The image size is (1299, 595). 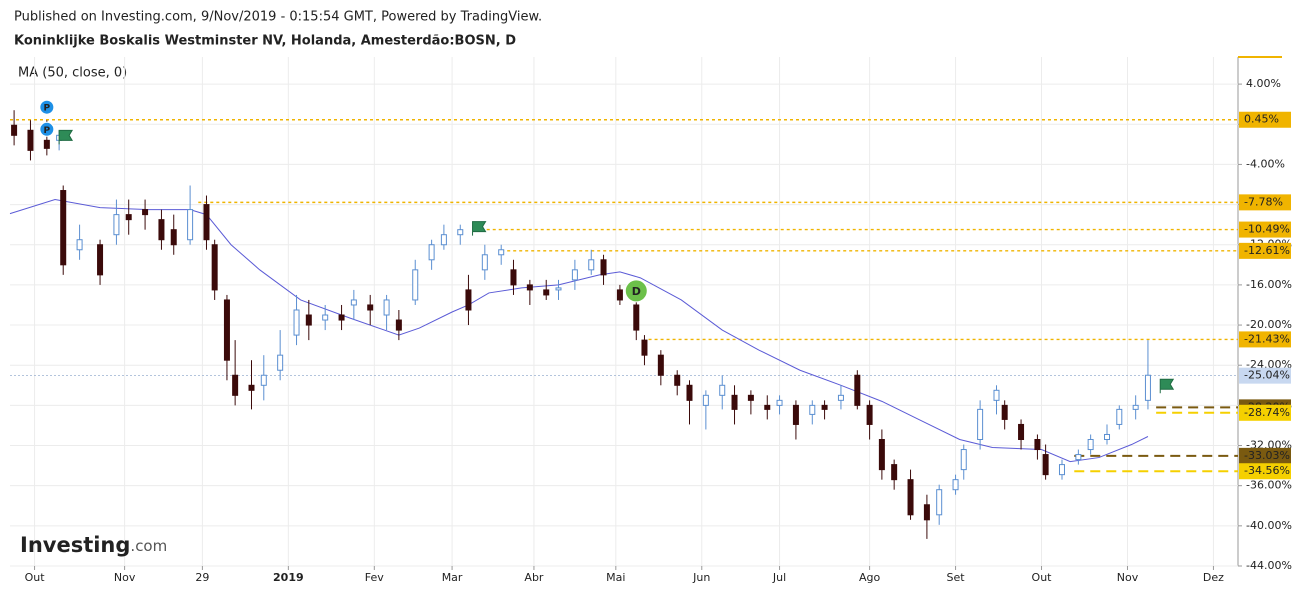 I want to click on marker-label: D, so click(x=636, y=291).